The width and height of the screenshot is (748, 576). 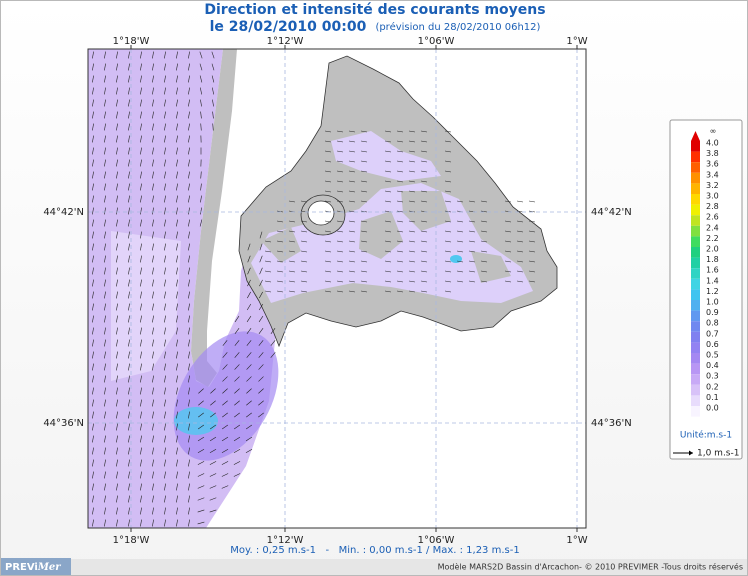 I want to click on legend-label: 0.8, so click(x=712, y=323).